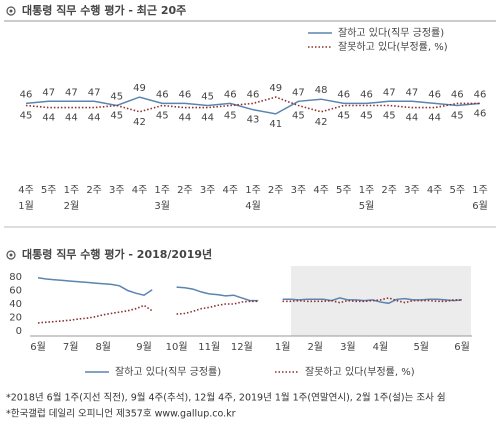 The height and width of the screenshot is (426, 500). Describe the element at coordinates (209, 347) in the screenshot. I see `x-tick-label: 11월` at that location.